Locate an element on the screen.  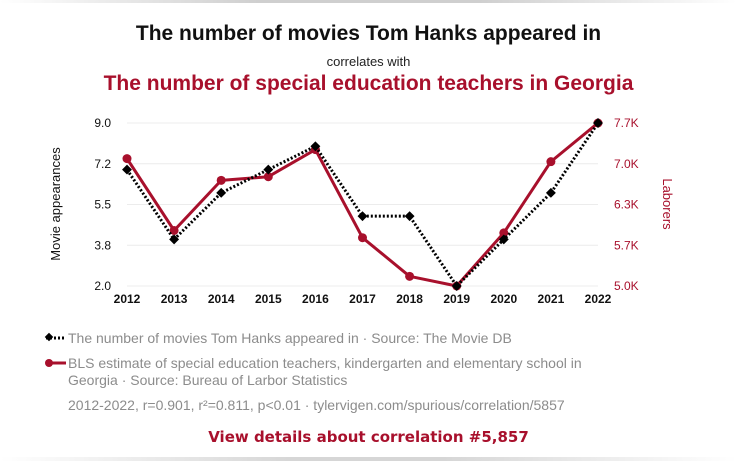
right-axis-ticks: 7.7K 7.0K 6.3K 5.7K 5.0K is located at coordinates (626, 204).